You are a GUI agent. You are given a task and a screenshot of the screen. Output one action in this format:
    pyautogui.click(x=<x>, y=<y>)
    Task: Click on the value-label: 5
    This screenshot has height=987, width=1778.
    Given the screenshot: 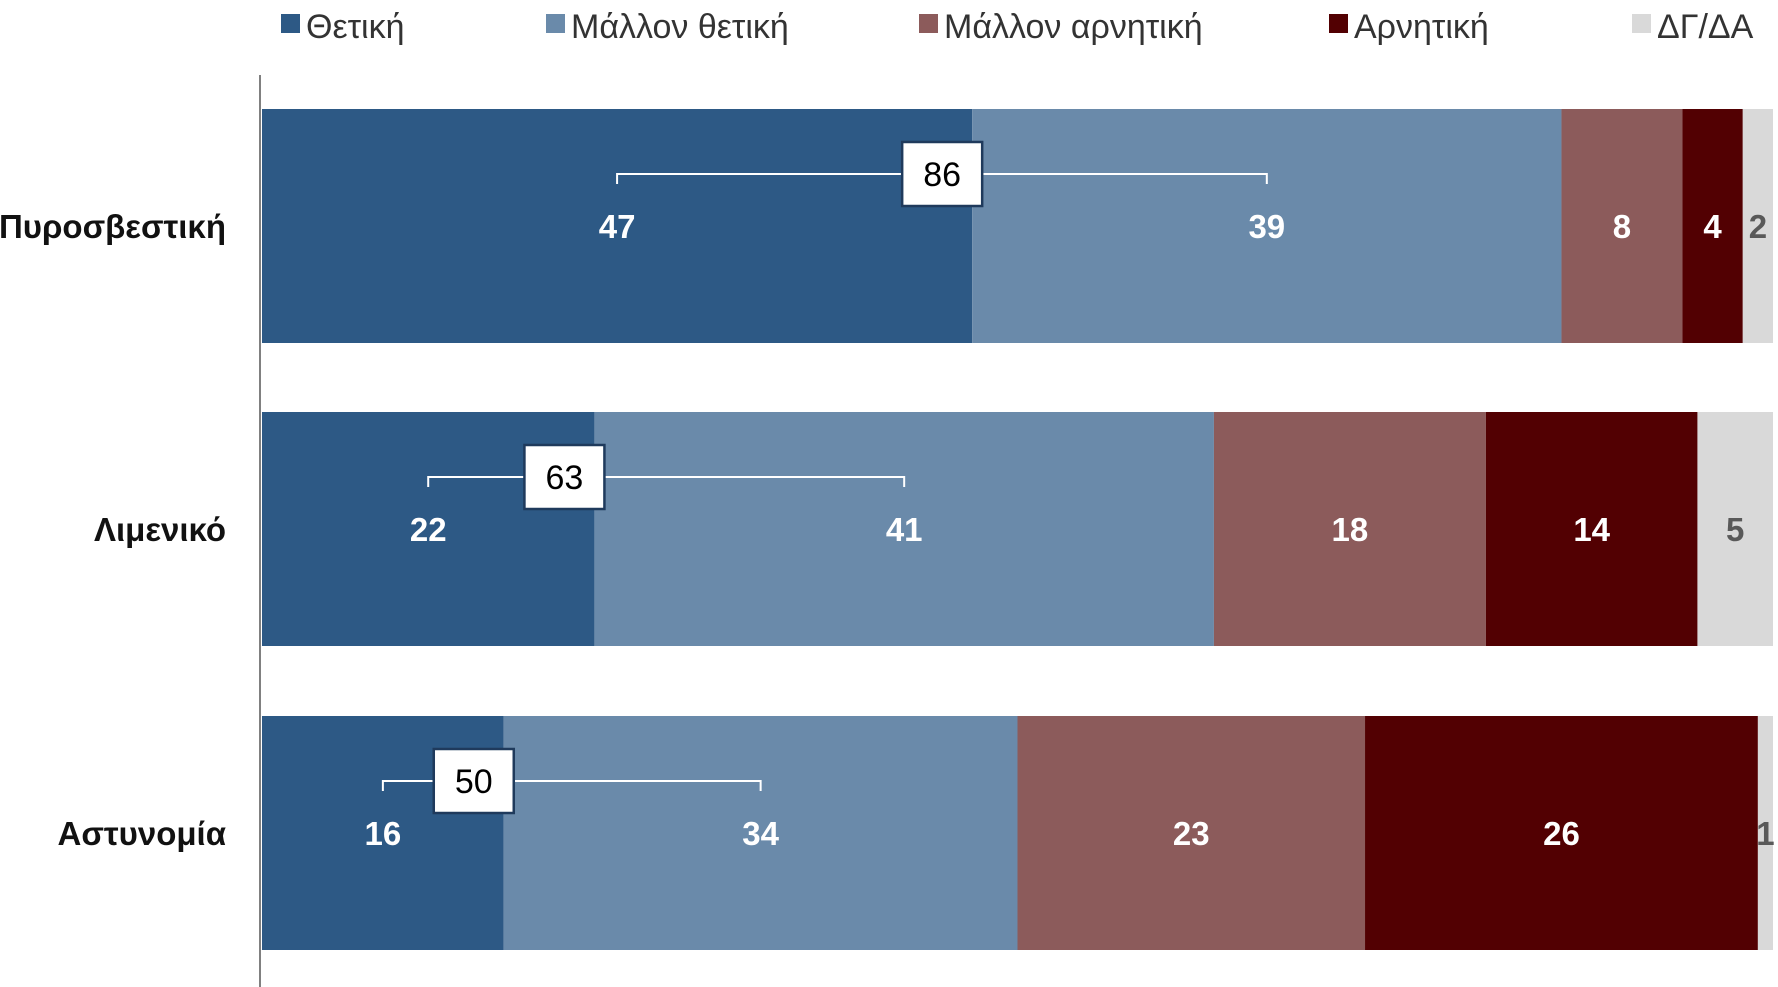 What is the action you would take?
    pyautogui.click(x=1735, y=529)
    